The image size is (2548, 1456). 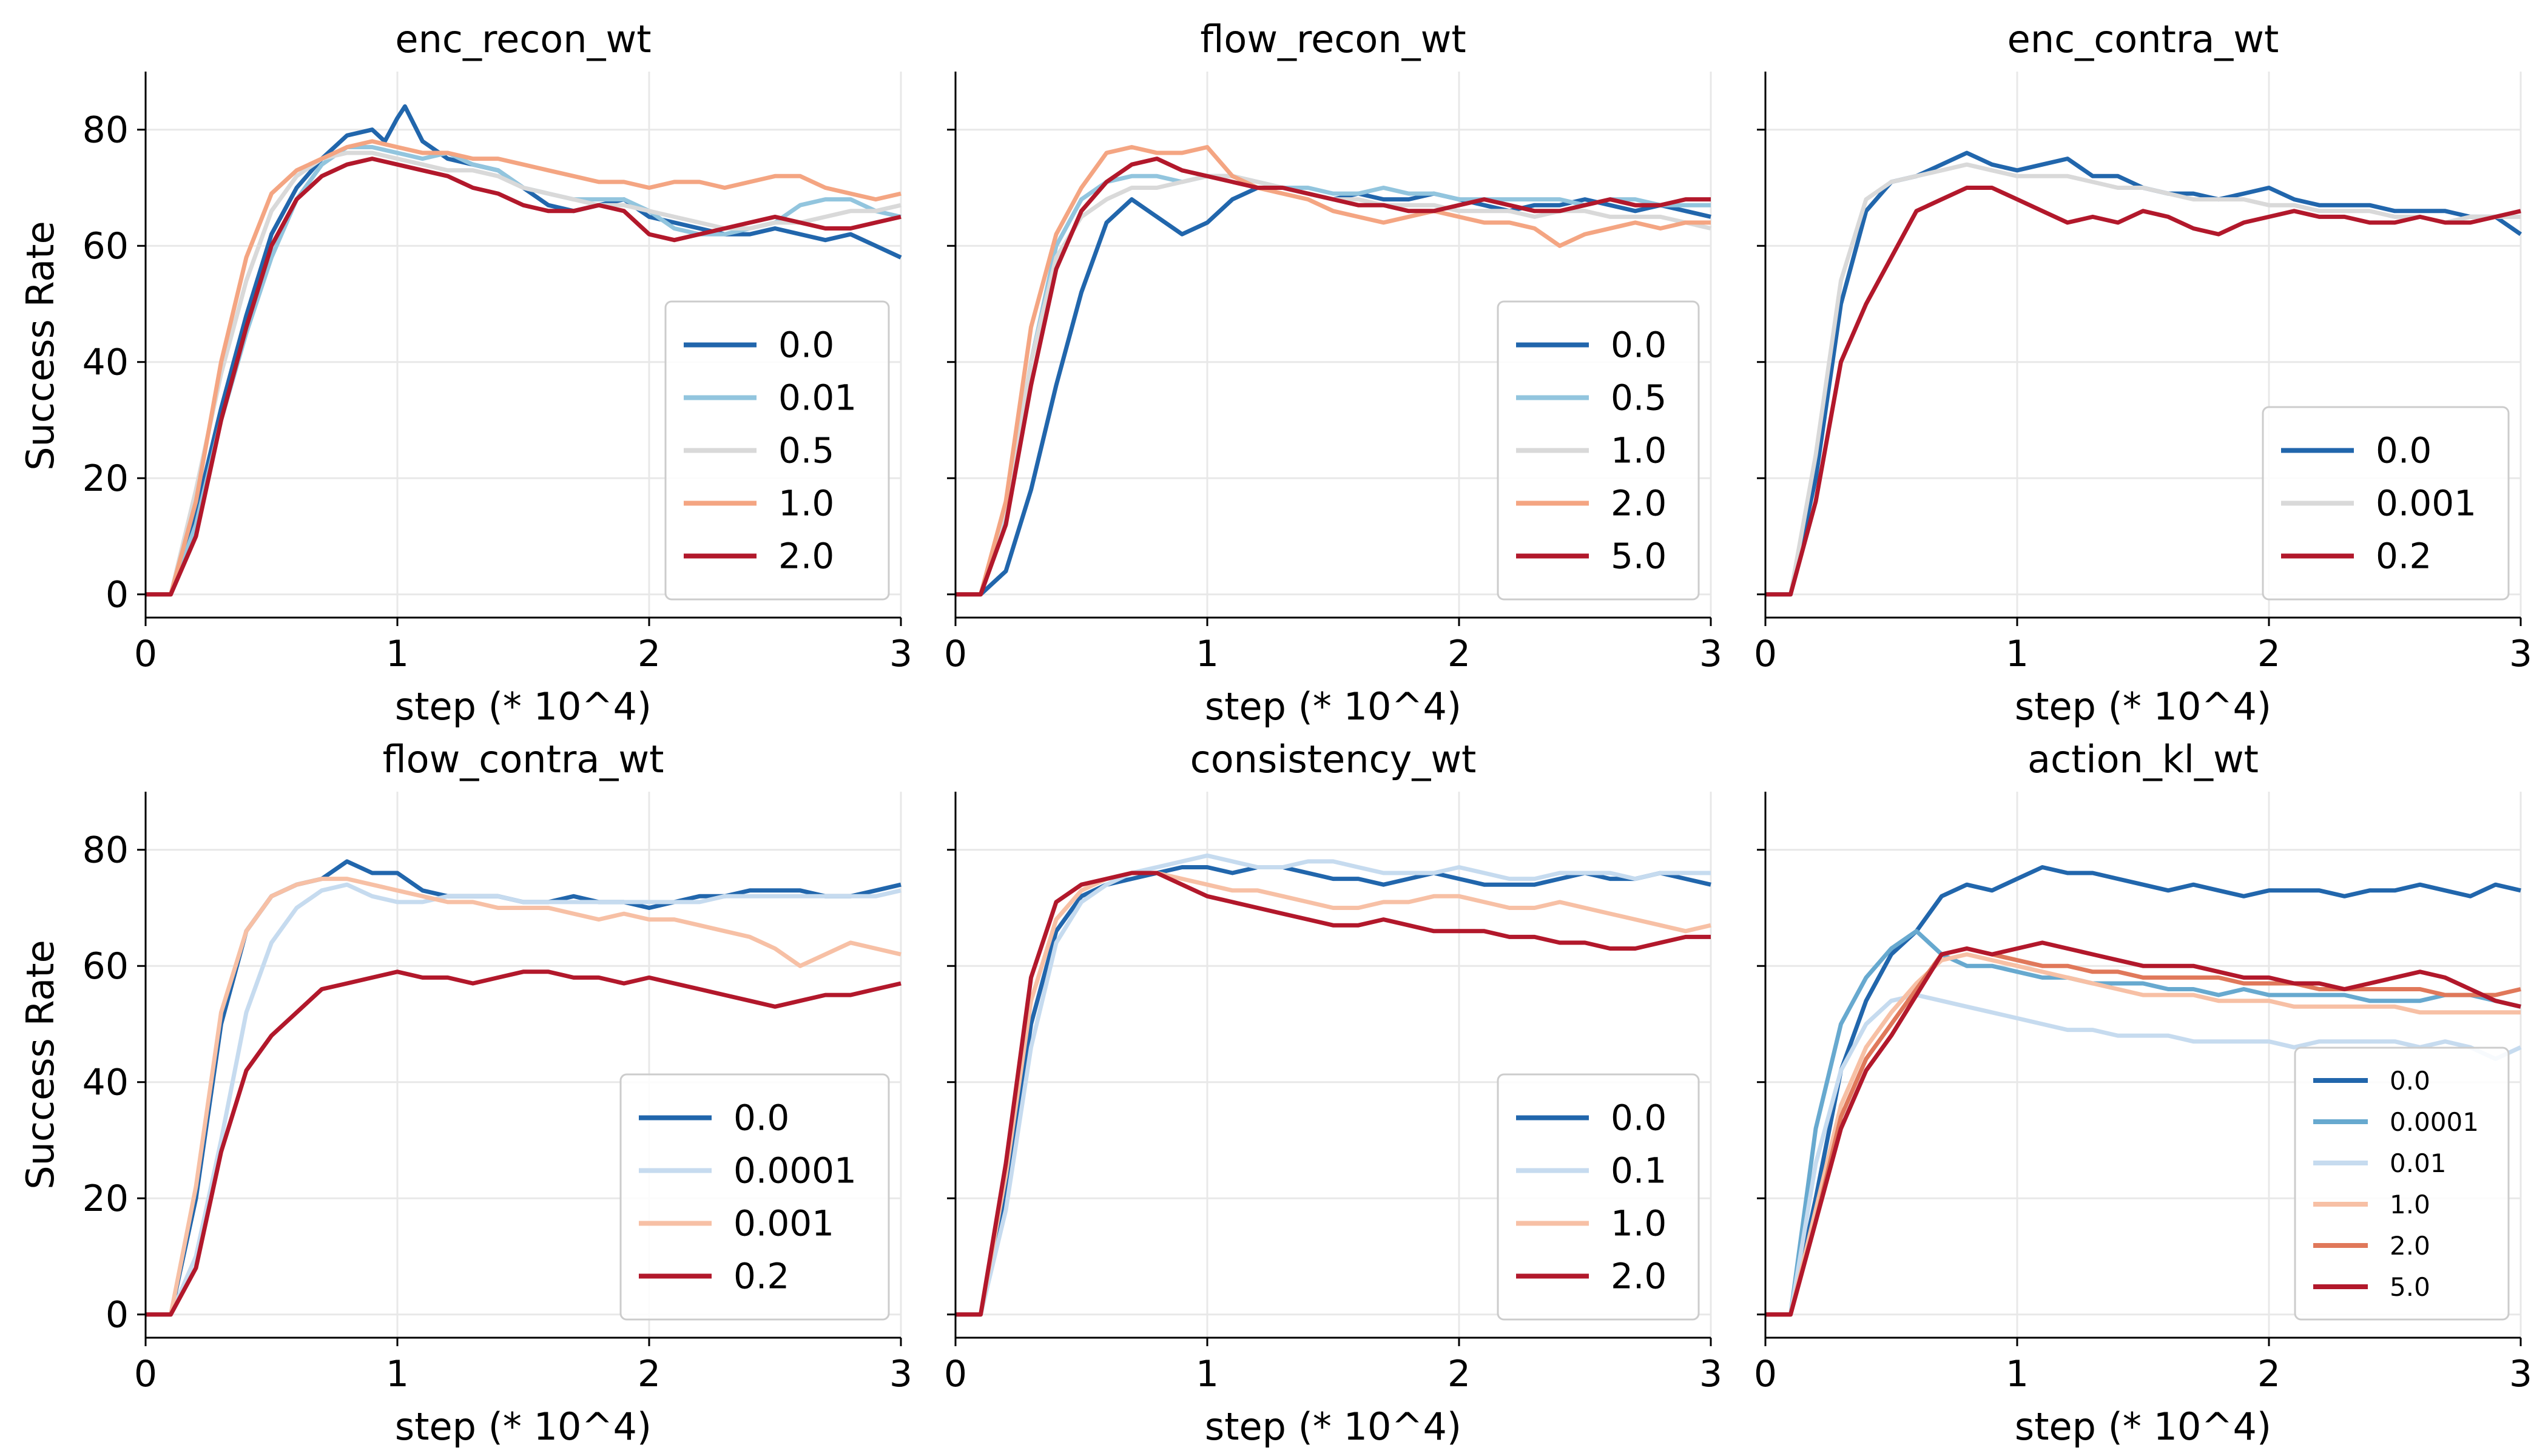 What do you see at coordinates (2434, 1122) in the screenshot?
I see `legend-entry: 0.0001` at bounding box center [2434, 1122].